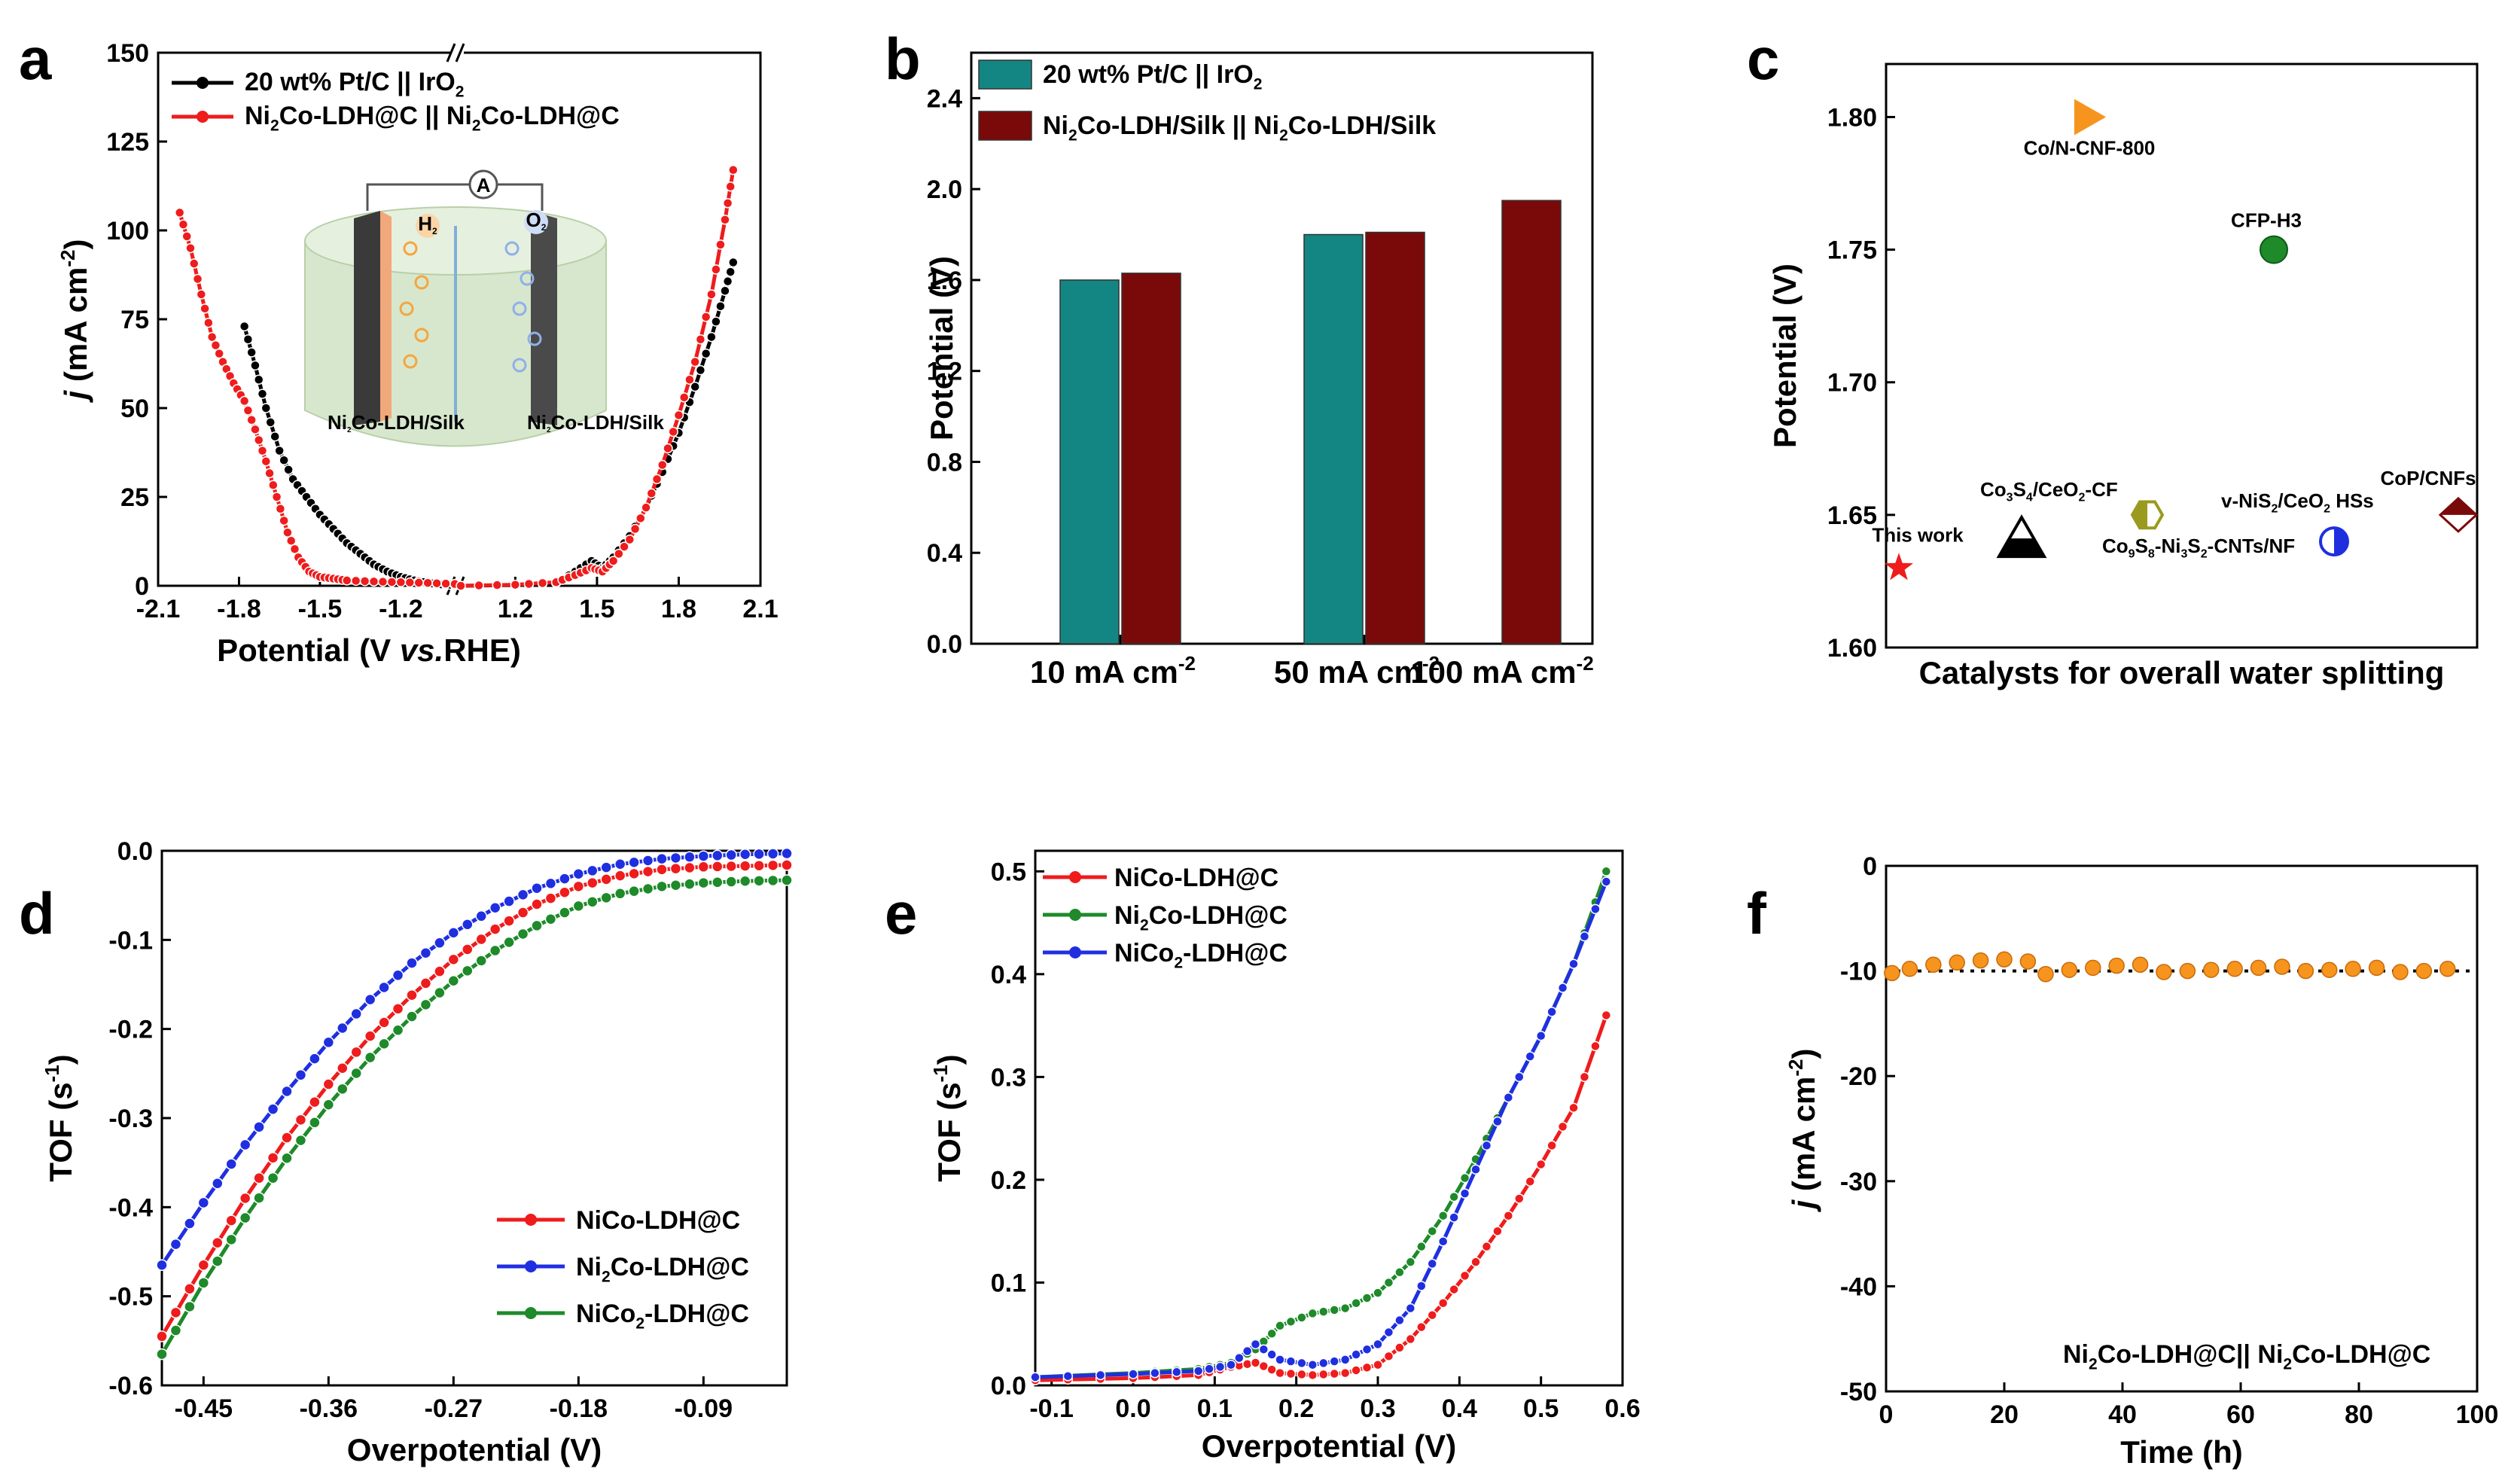  Describe the element at coordinates (903, 59) in the screenshot. I see `panel-label-b: b` at that location.